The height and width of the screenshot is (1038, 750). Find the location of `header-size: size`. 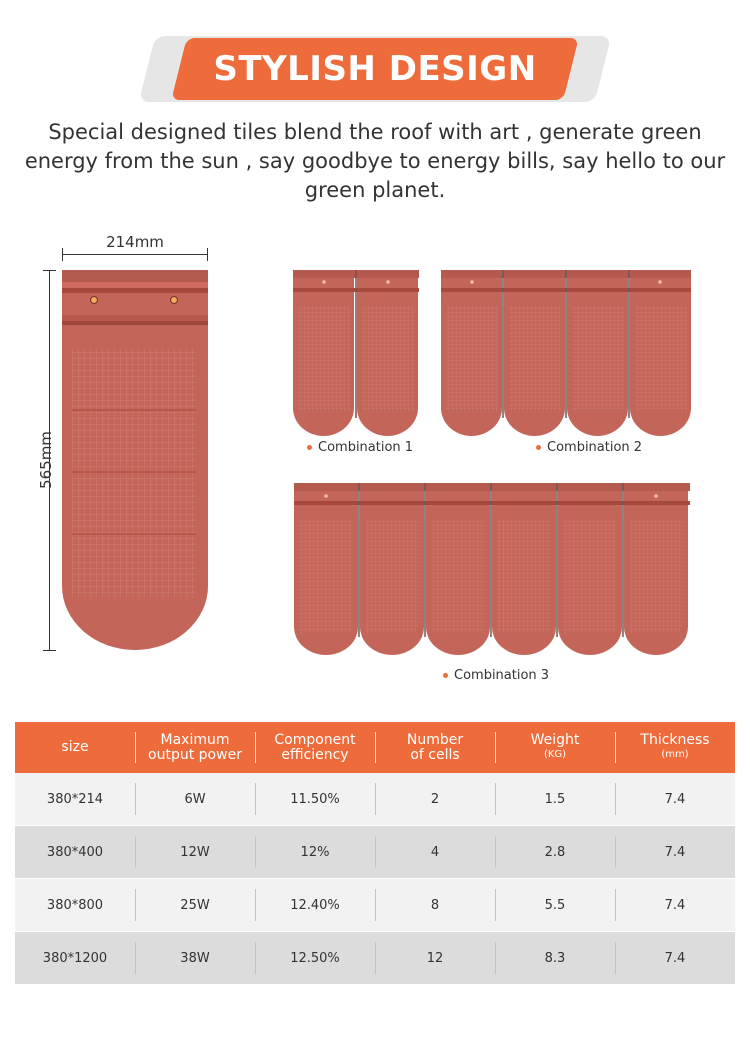

header-size: size is located at coordinates (75, 747).